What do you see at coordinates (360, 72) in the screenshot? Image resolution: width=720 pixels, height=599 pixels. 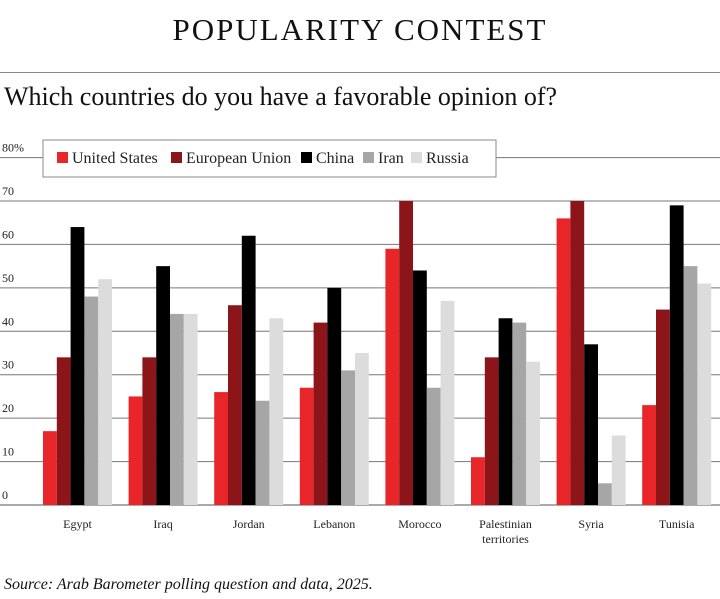 I see `title-divider` at bounding box center [360, 72].